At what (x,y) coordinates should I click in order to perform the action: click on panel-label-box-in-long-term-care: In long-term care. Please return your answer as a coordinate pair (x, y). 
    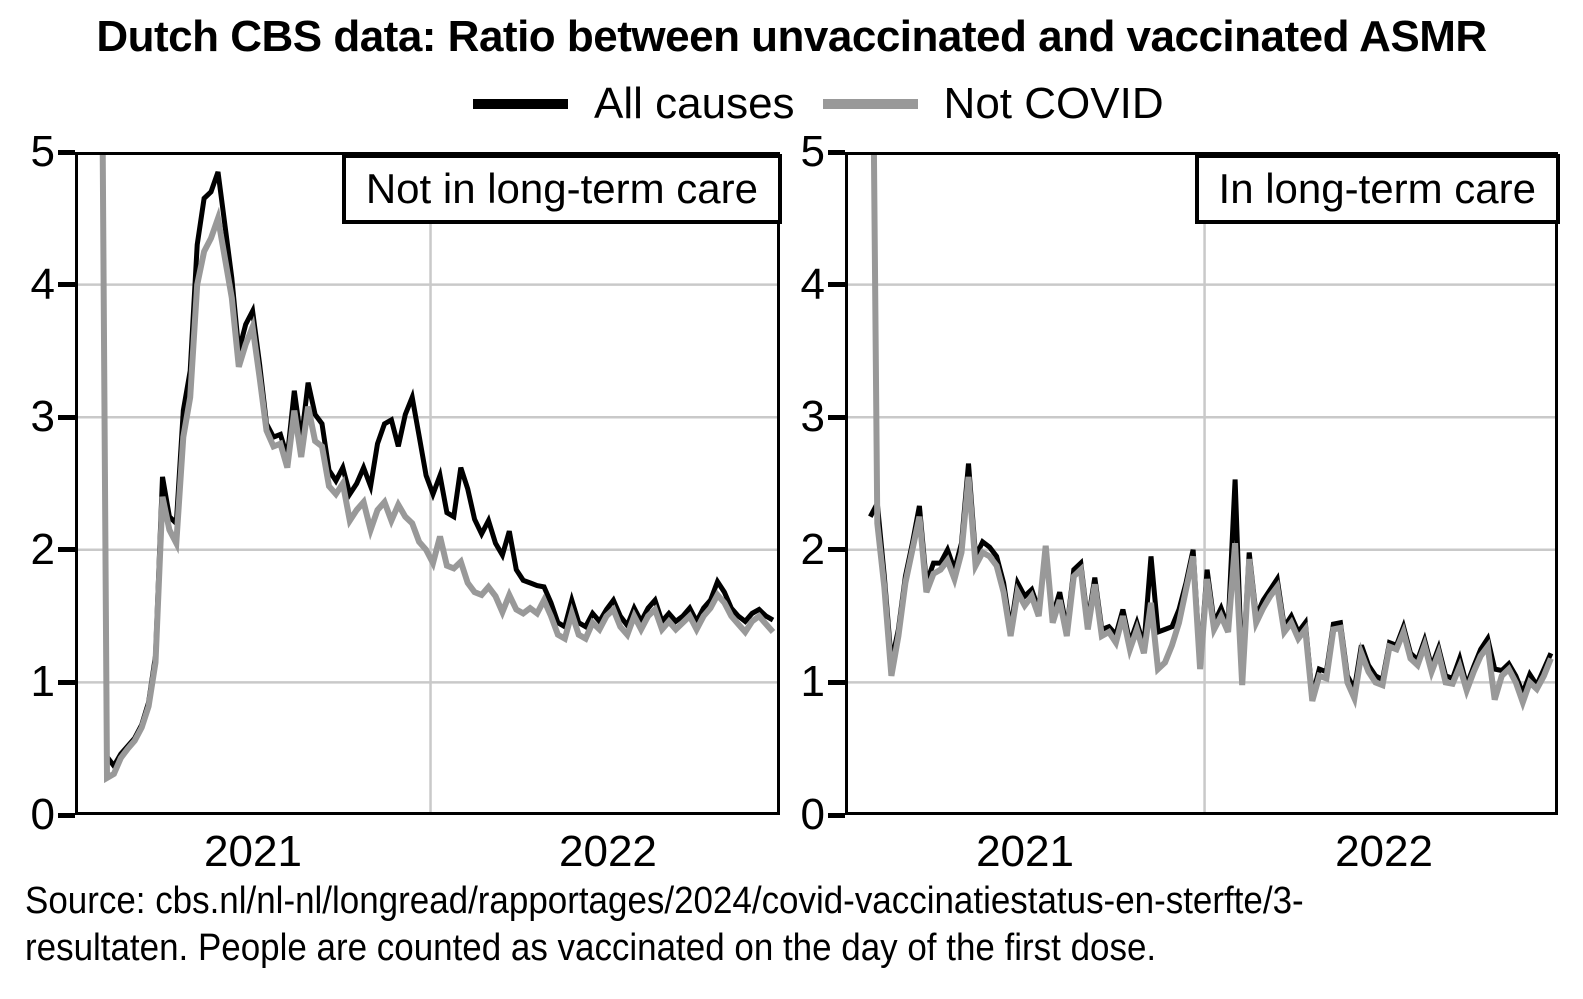
    Looking at the image, I should click on (1377, 189).